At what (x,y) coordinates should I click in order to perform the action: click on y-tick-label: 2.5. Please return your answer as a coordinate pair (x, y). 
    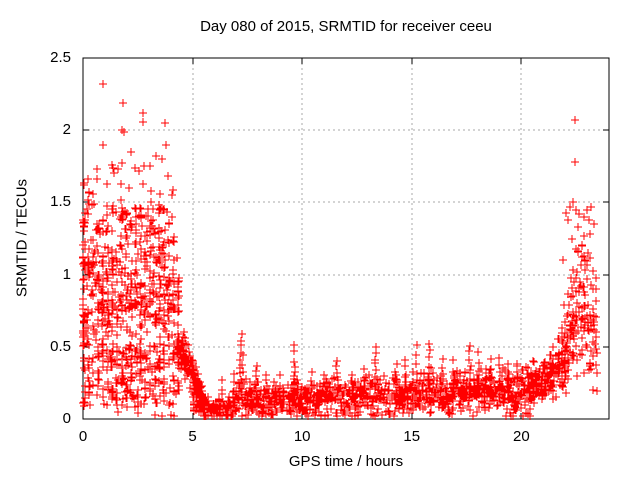
    Looking at the image, I should click on (60, 57).